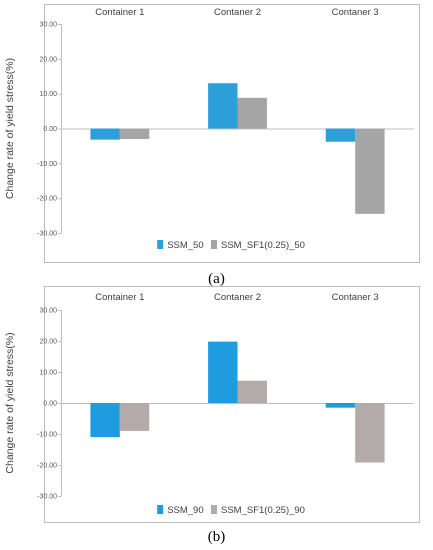 This screenshot has width=433, height=550. I want to click on legend-label: SSM_SF1(0.25)_90, so click(263, 510).